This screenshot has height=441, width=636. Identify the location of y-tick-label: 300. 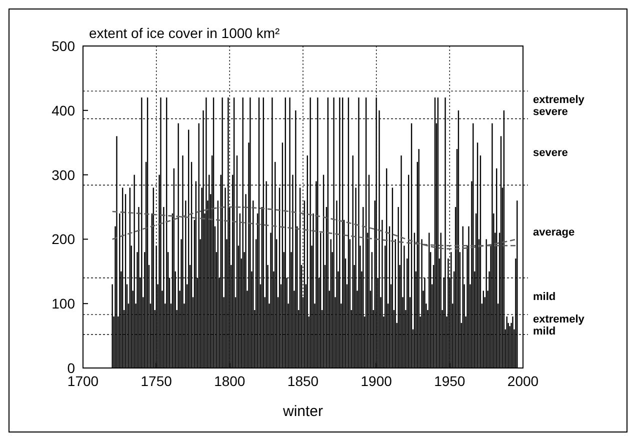
(64, 174).